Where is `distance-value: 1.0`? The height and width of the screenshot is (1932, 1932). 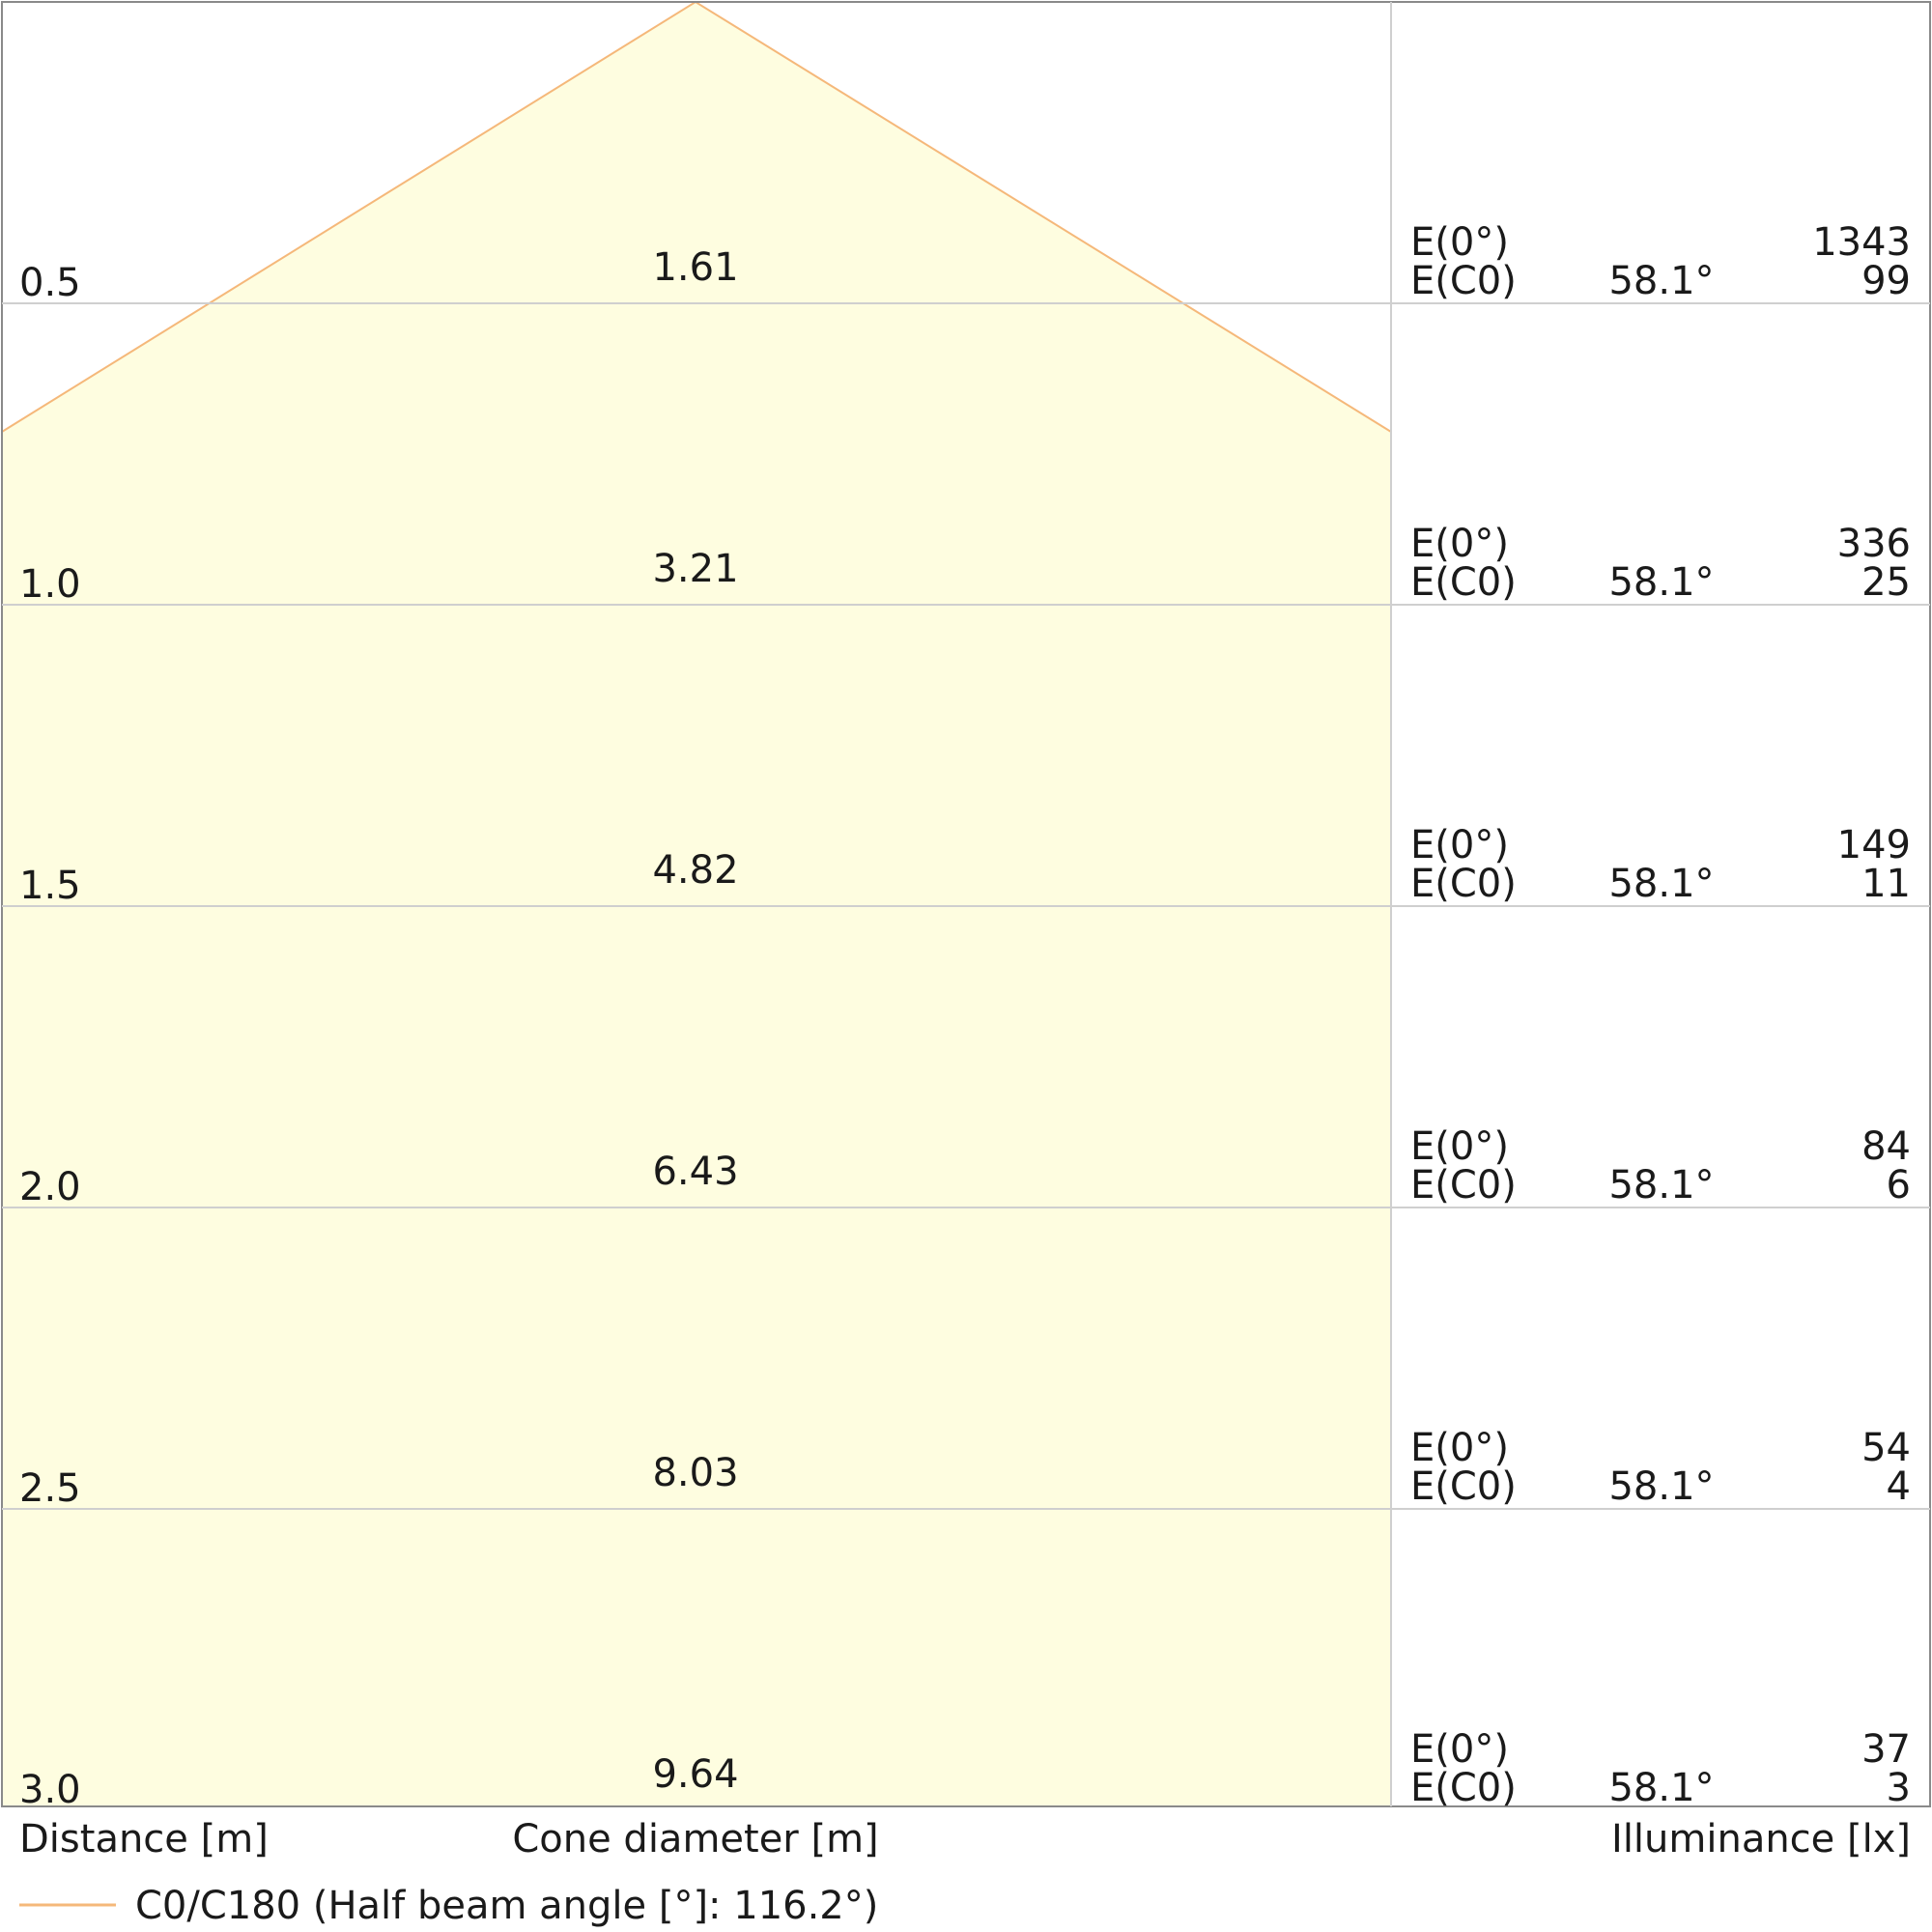 distance-value: 1.0 is located at coordinates (50, 584).